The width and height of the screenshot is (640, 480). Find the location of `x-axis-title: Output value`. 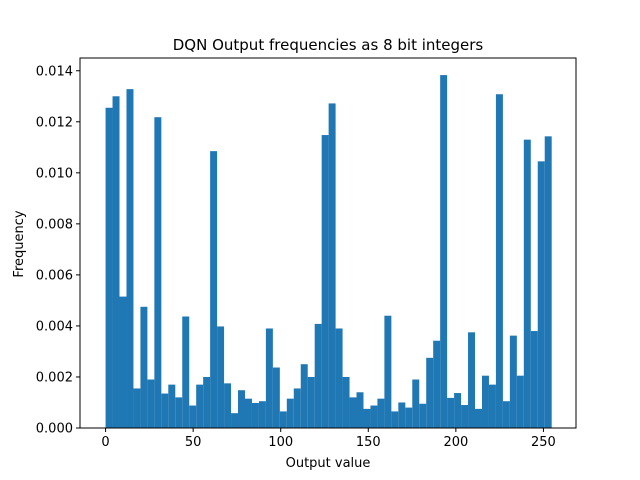

x-axis-title: Output value is located at coordinates (328, 463).